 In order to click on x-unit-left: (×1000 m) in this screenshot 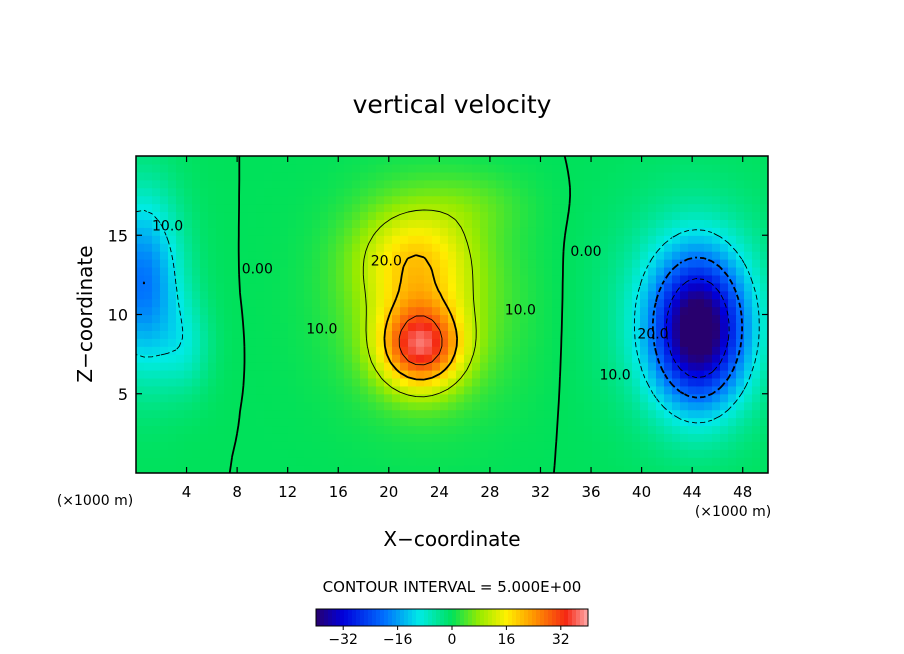, I will do `click(95, 501)`.